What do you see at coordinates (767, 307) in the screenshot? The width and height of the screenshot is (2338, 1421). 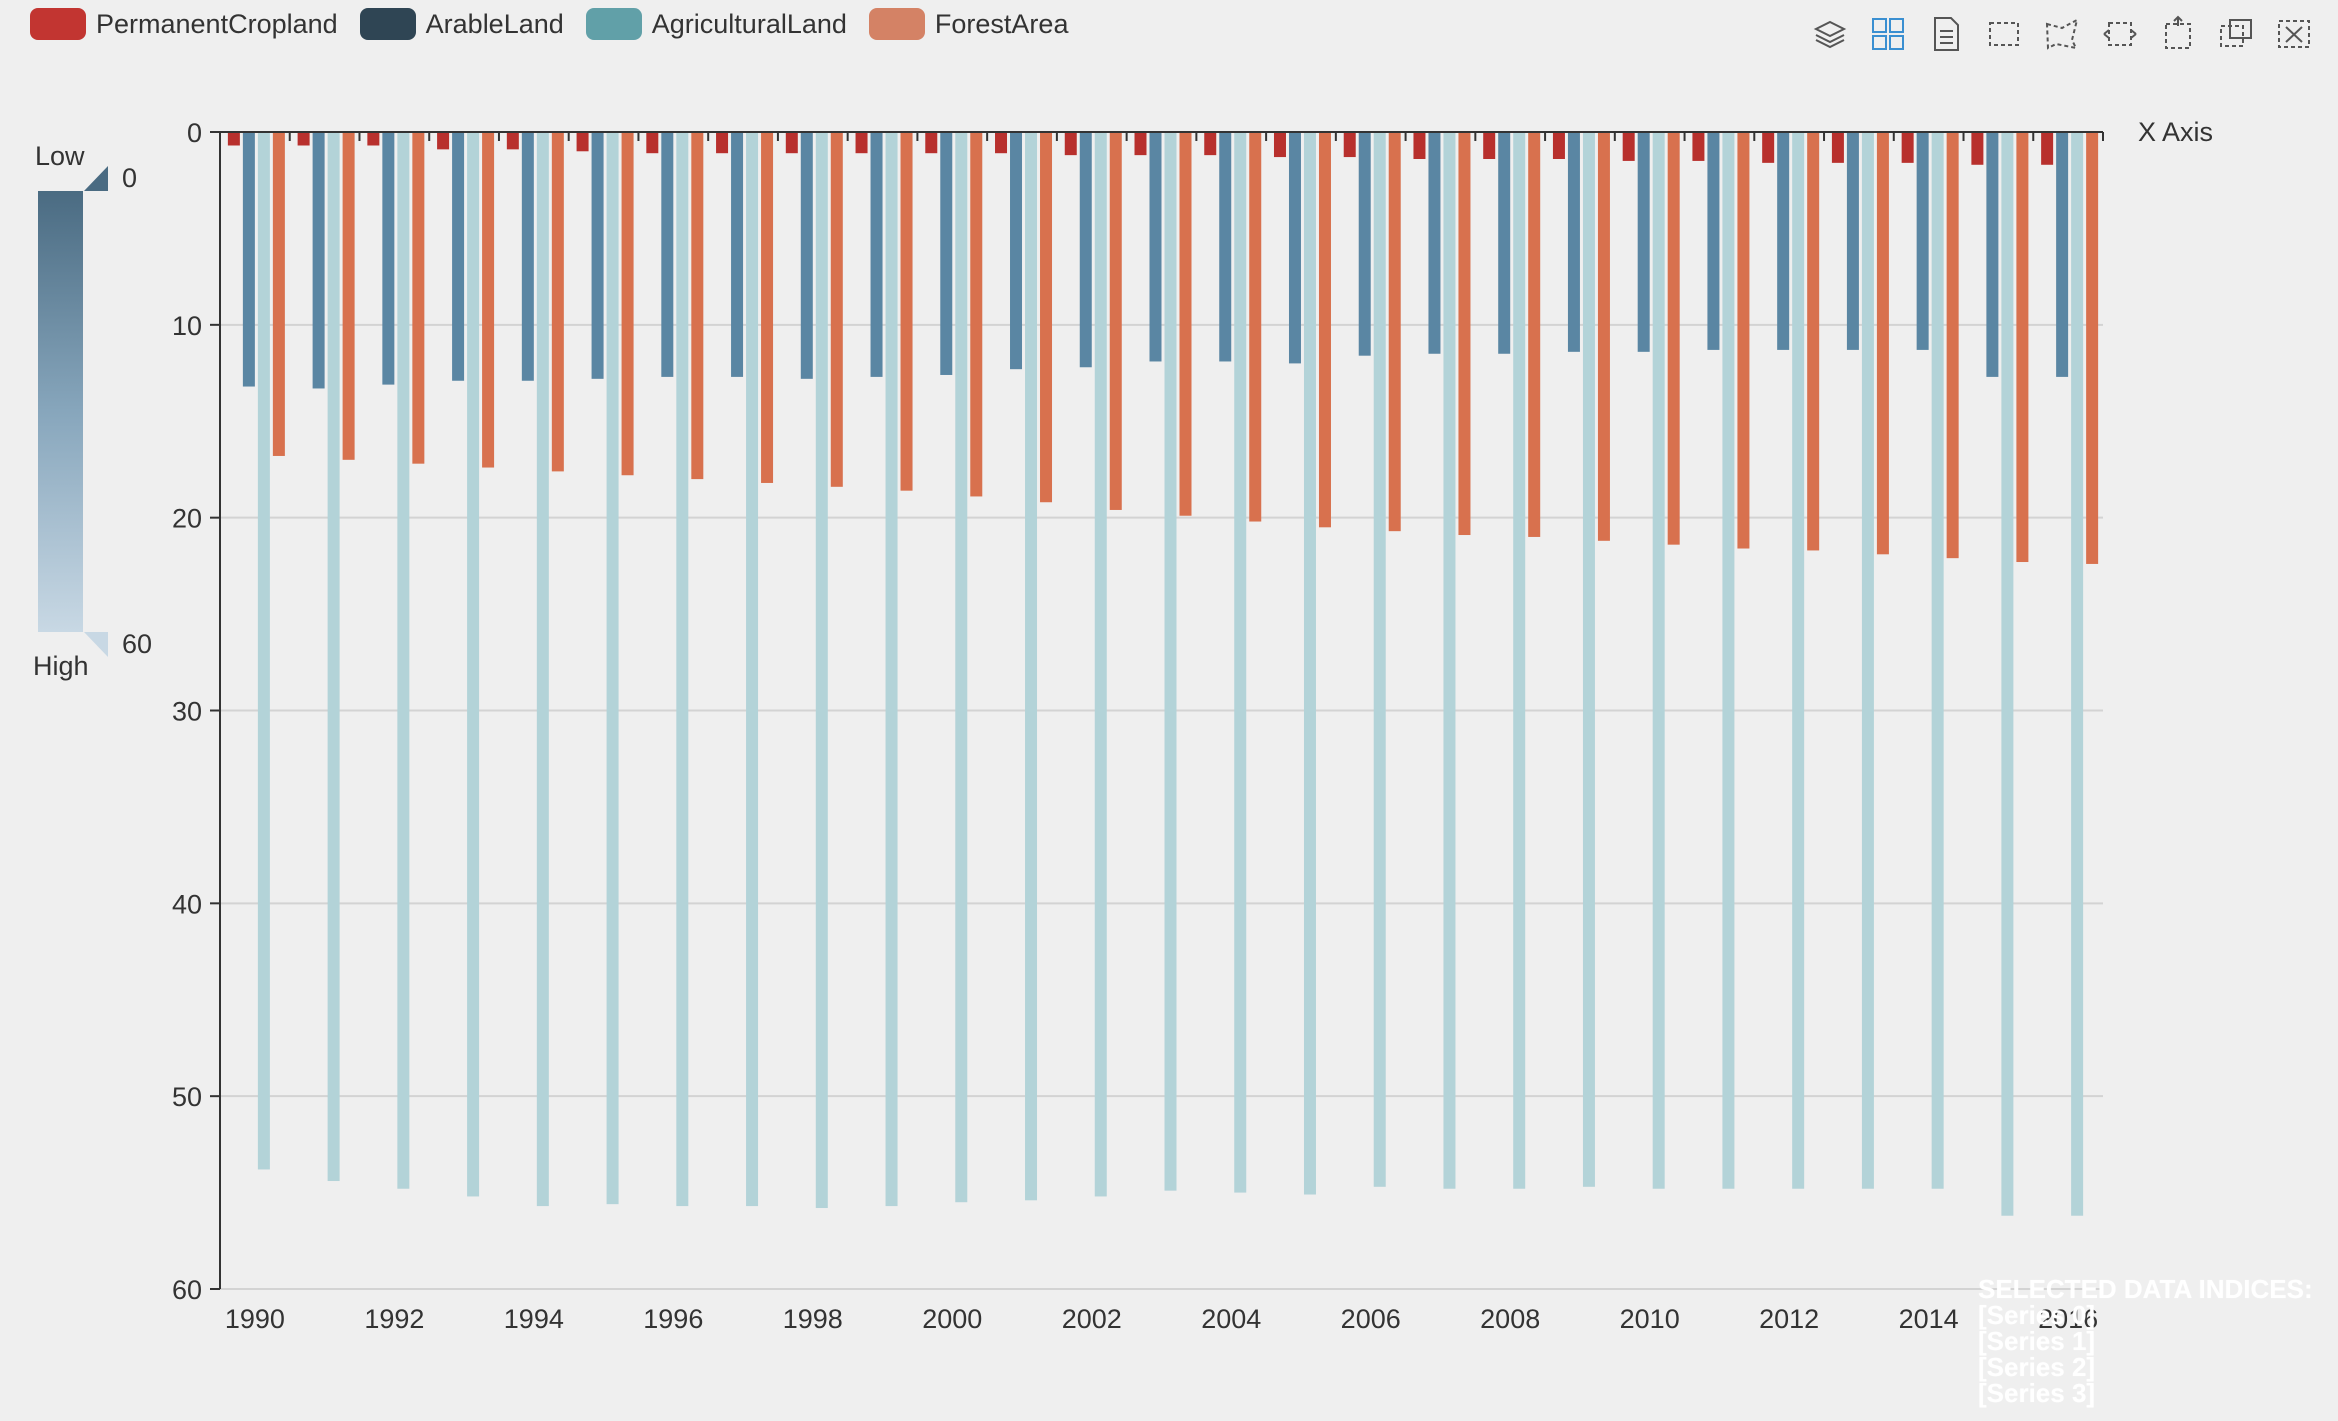 I see `bar-forestarea-1997` at bounding box center [767, 307].